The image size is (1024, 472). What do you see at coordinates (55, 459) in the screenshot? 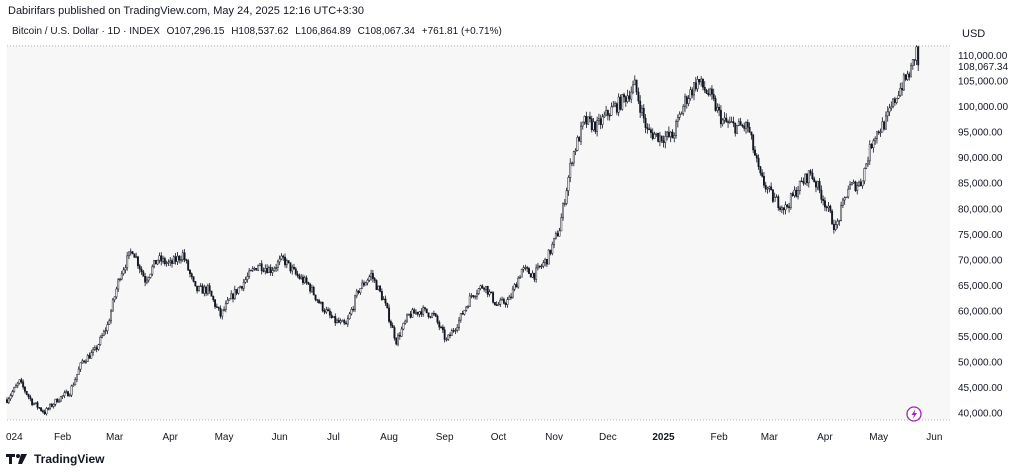
I see `tradingview-brand: TradingView` at bounding box center [55, 459].